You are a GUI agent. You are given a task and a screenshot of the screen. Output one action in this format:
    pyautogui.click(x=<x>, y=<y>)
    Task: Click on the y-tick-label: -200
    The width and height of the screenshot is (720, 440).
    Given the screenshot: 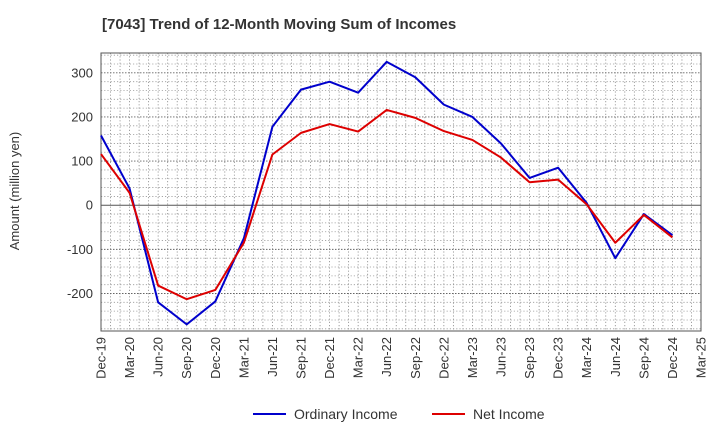 What is the action you would take?
    pyautogui.click(x=80, y=293)
    